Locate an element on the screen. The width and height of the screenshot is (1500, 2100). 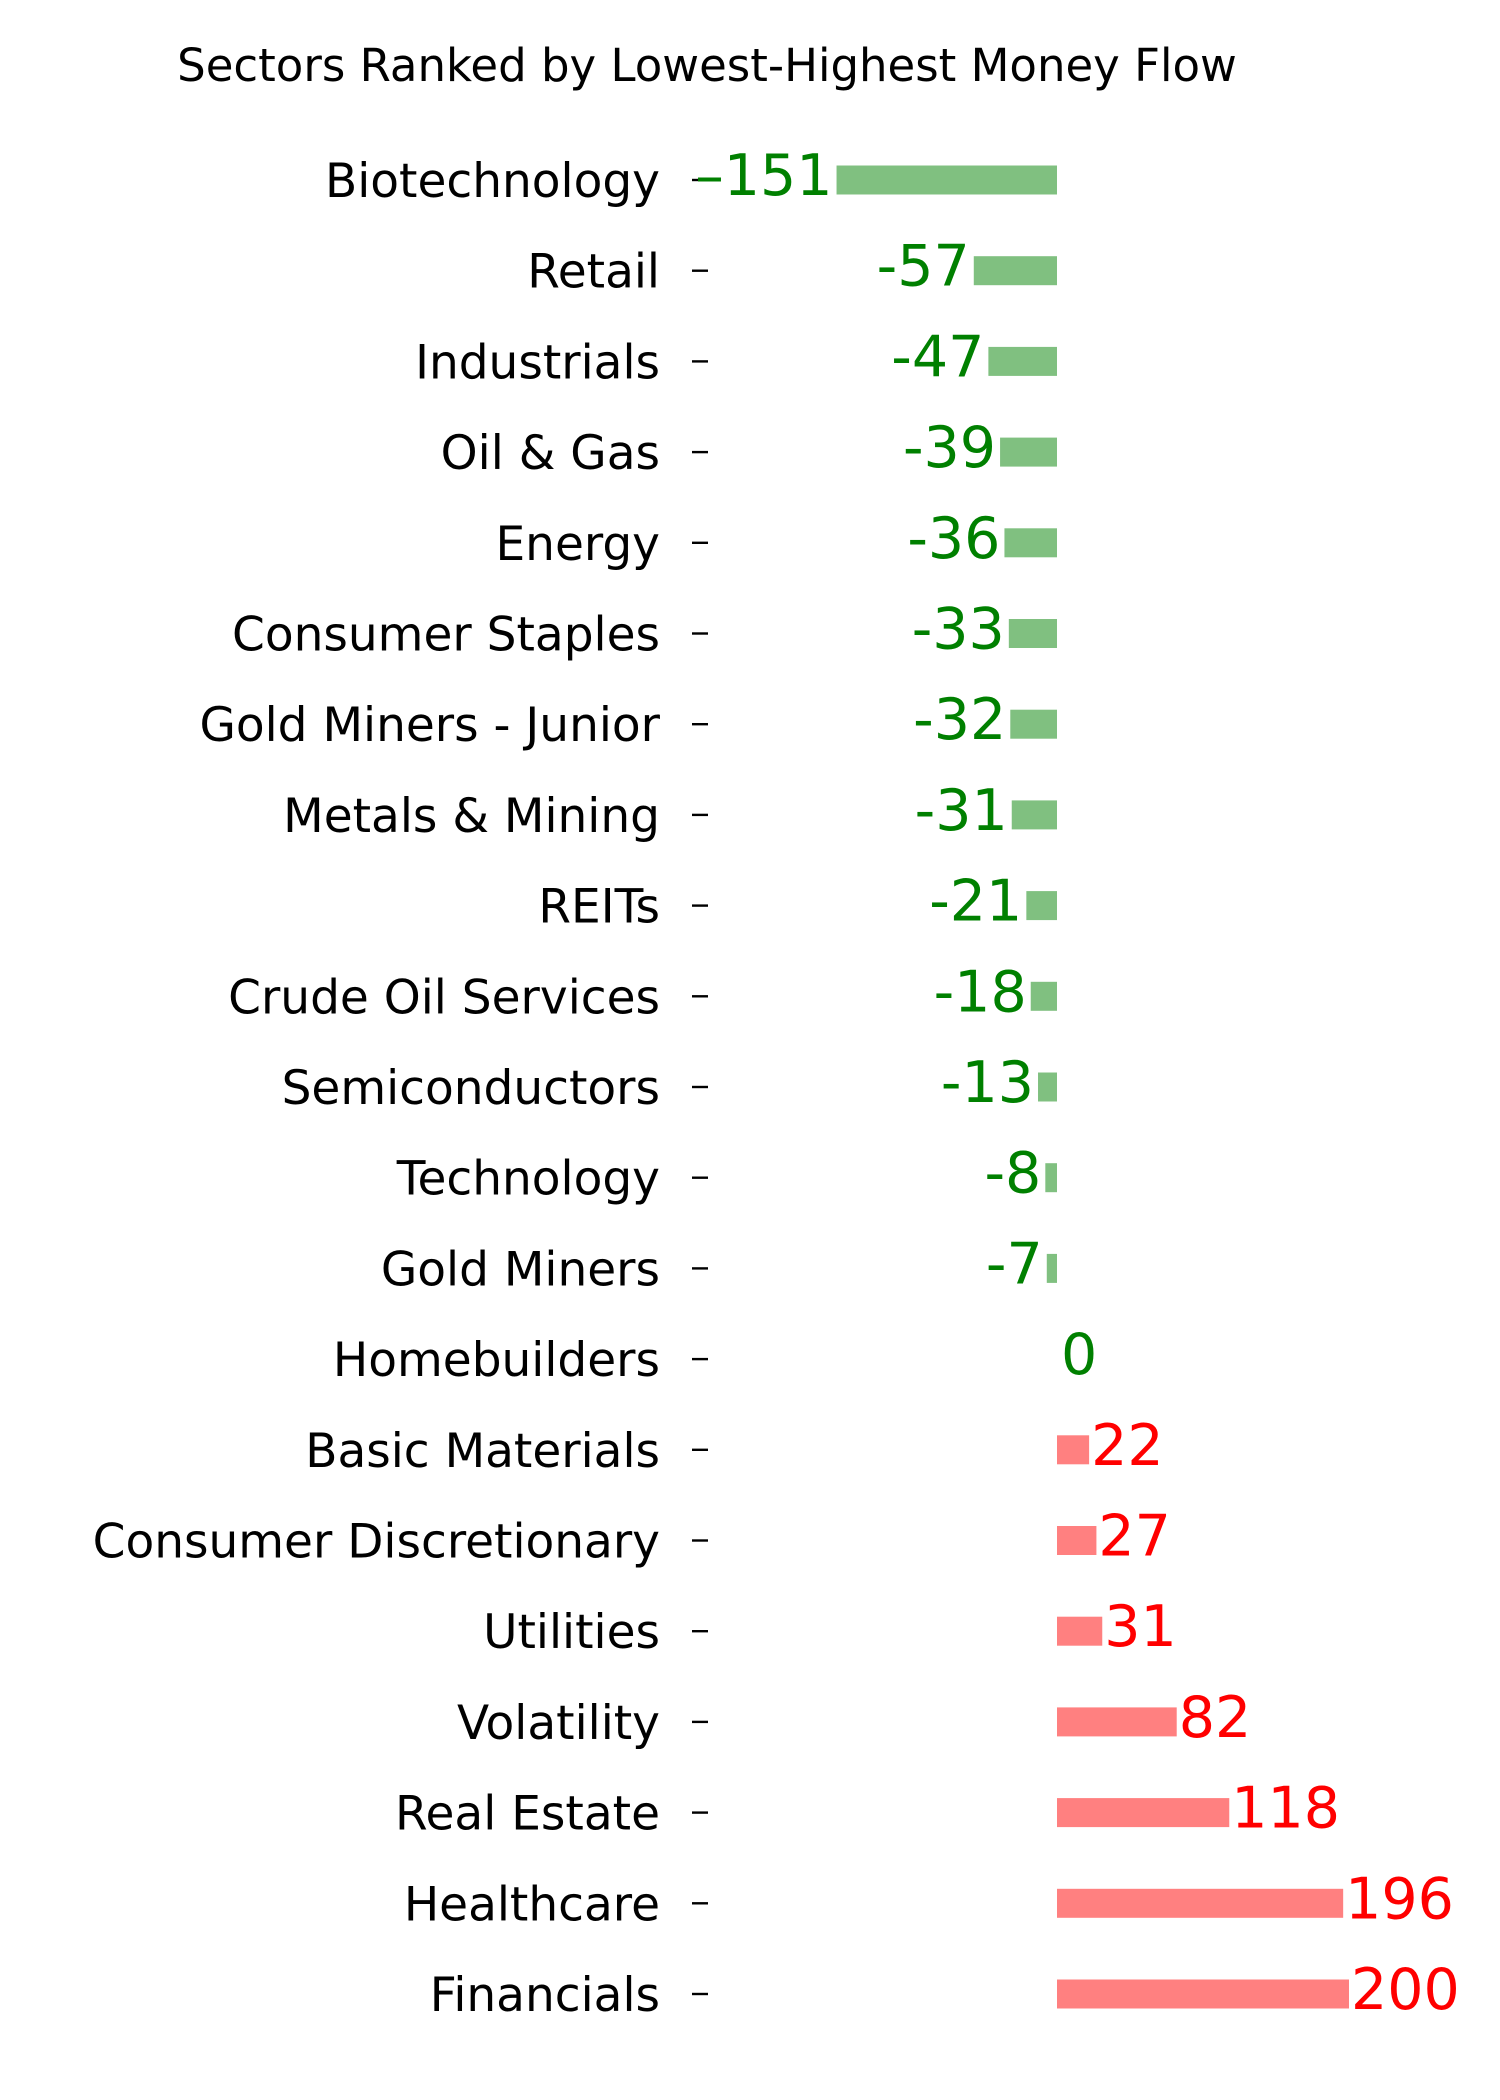
category-label: Homebuilders is located at coordinates (496, 1360).